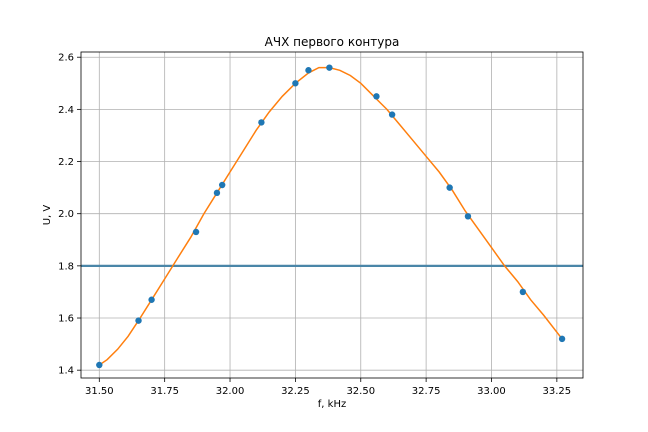 This screenshot has height=432, width=648. I want to click on y-tick-label: 1.6, so click(66, 319).